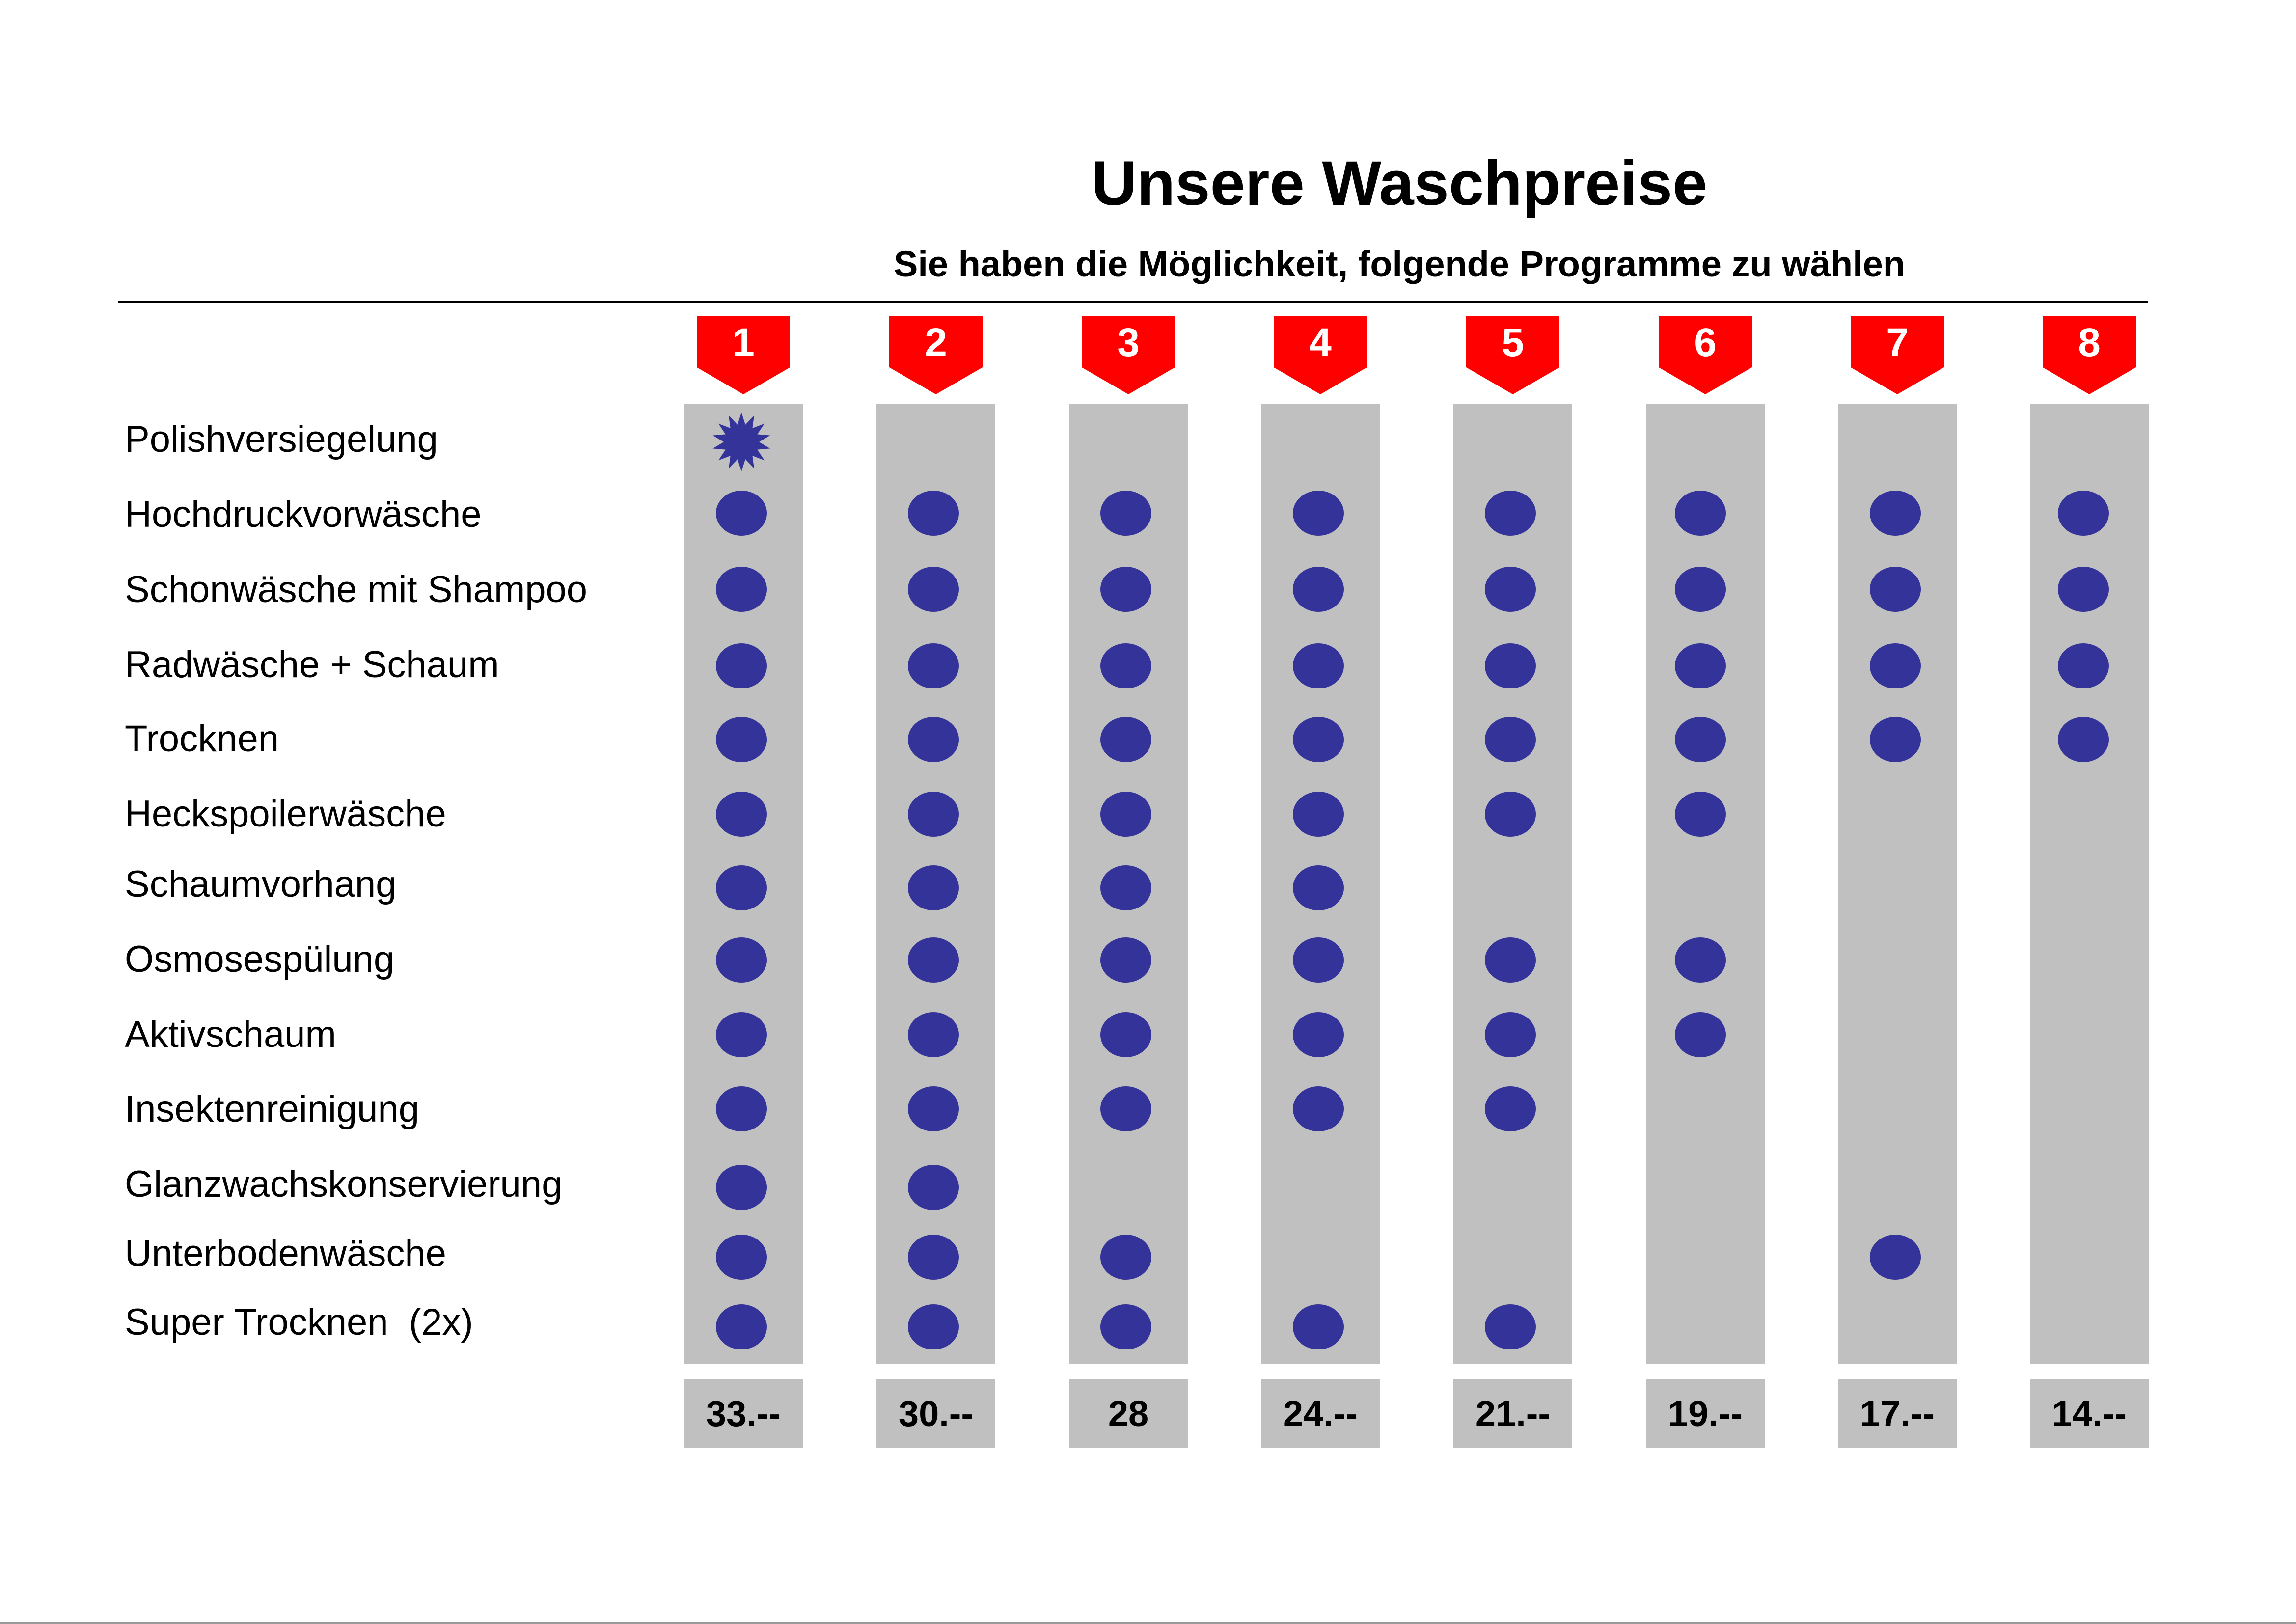 This screenshot has width=2296, height=1624. I want to click on header-divider, so click(1133, 302).